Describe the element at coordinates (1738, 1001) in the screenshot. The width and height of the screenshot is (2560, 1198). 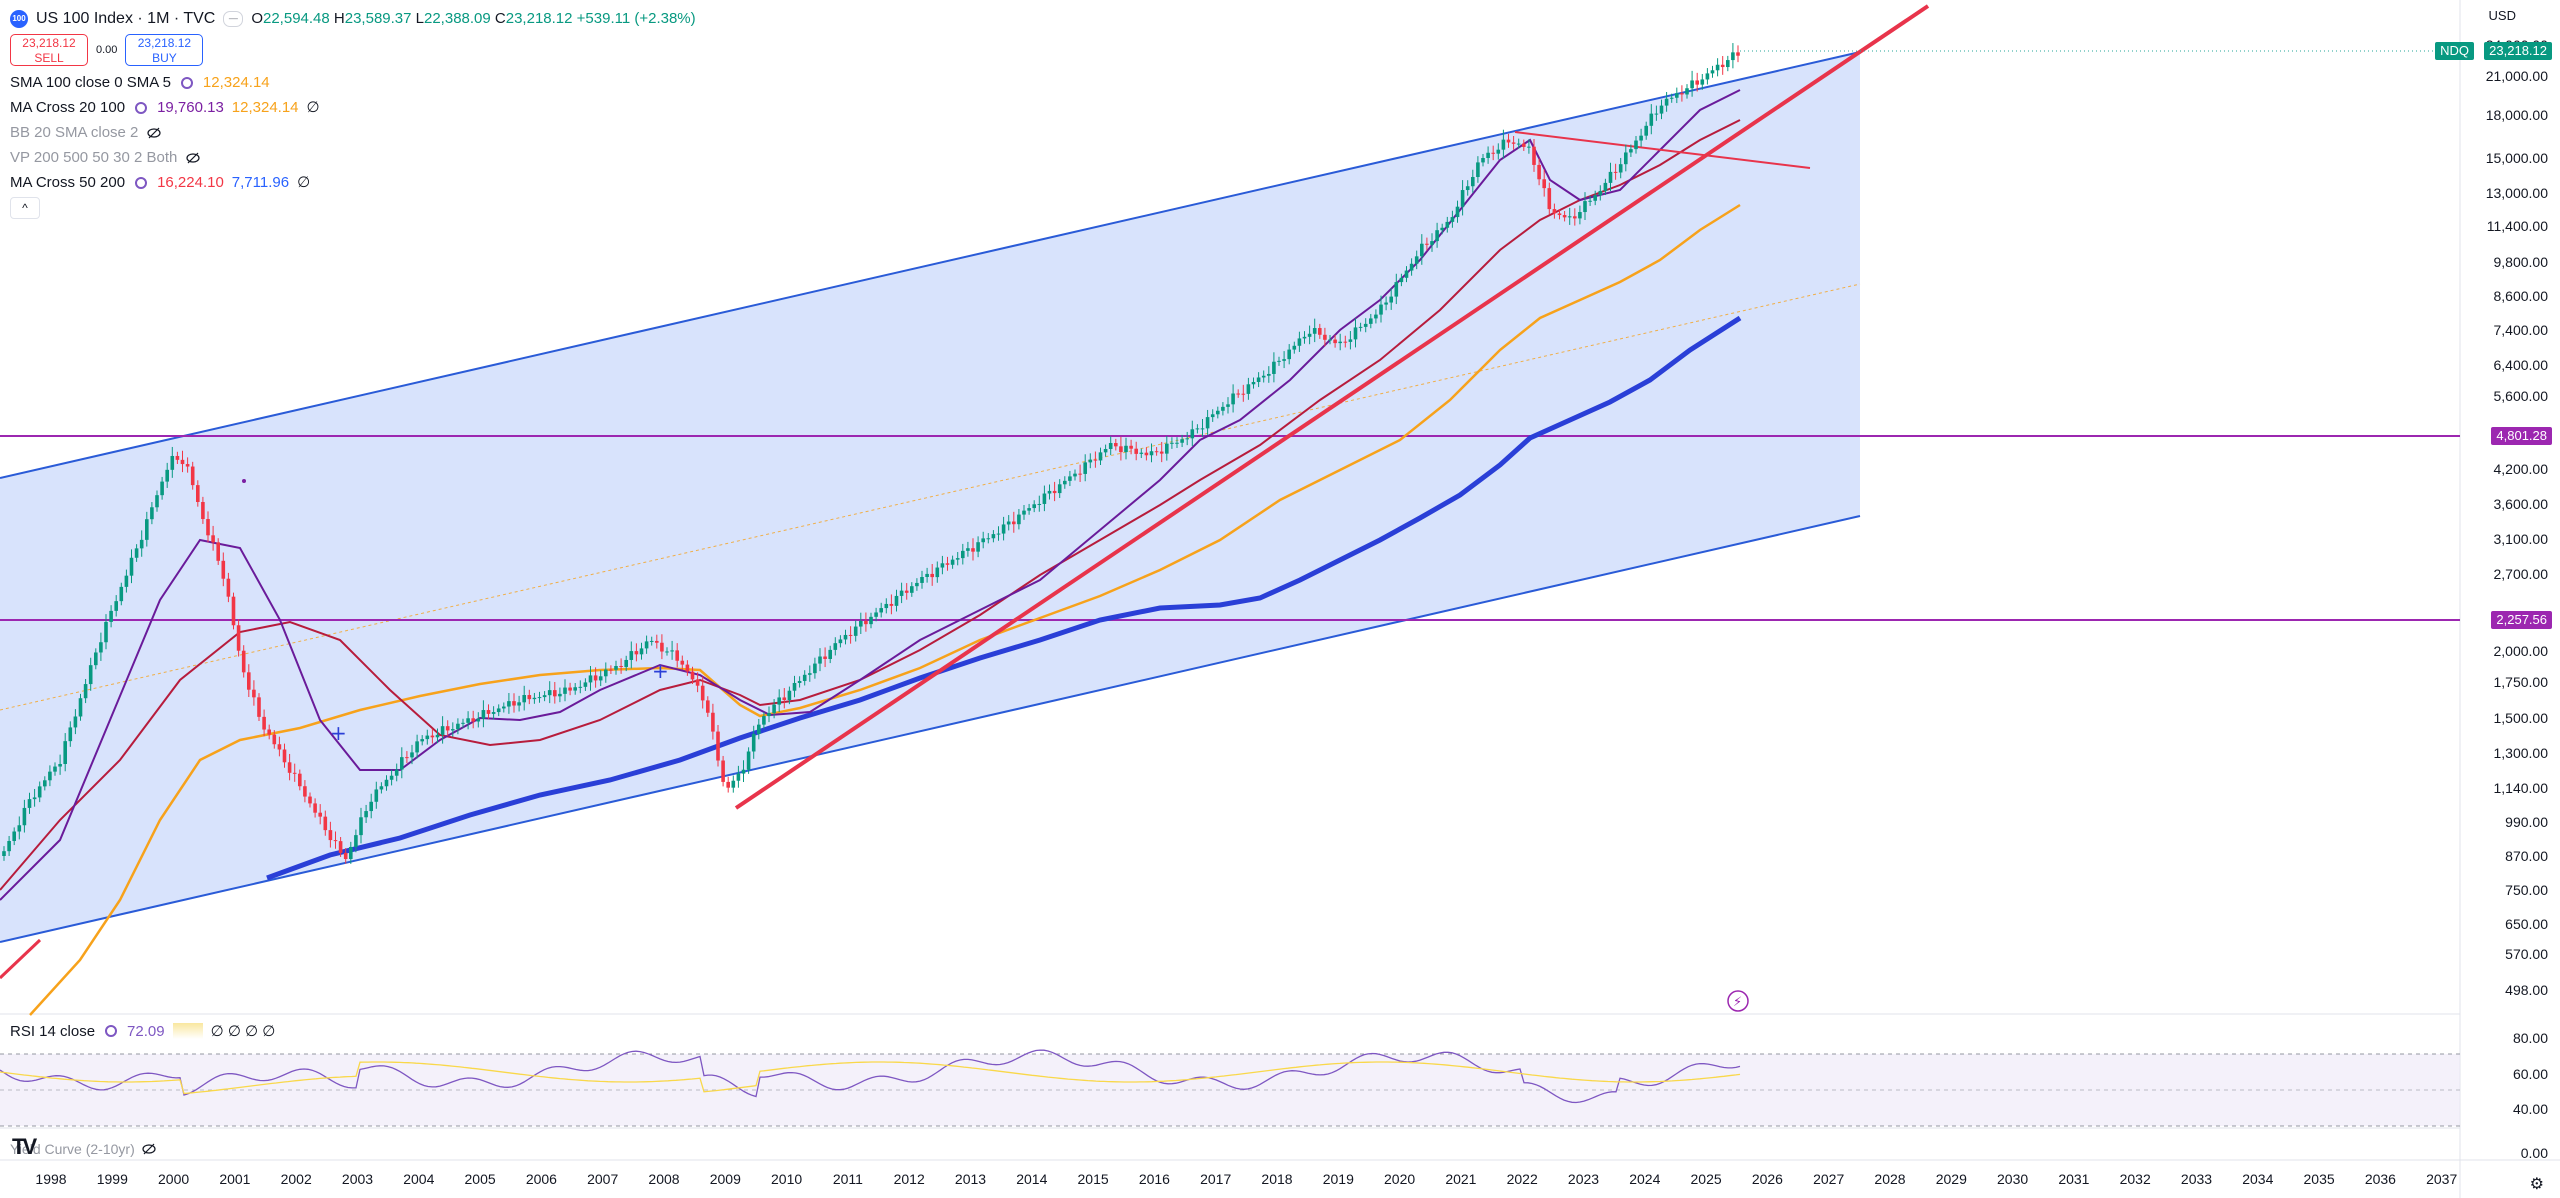
I see `flash-icon` at that location.